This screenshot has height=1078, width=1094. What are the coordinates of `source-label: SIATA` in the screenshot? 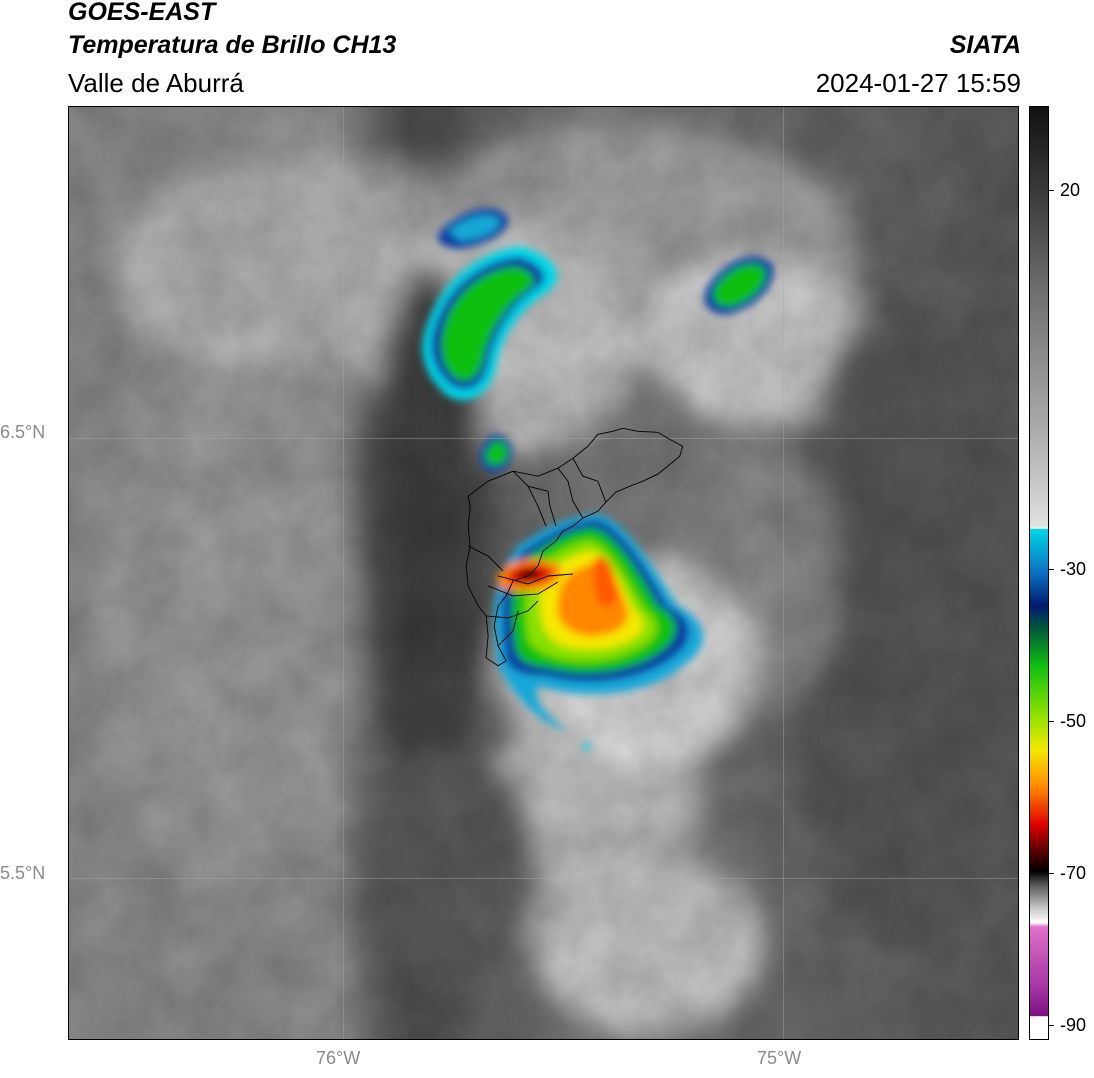 It's located at (985, 45).